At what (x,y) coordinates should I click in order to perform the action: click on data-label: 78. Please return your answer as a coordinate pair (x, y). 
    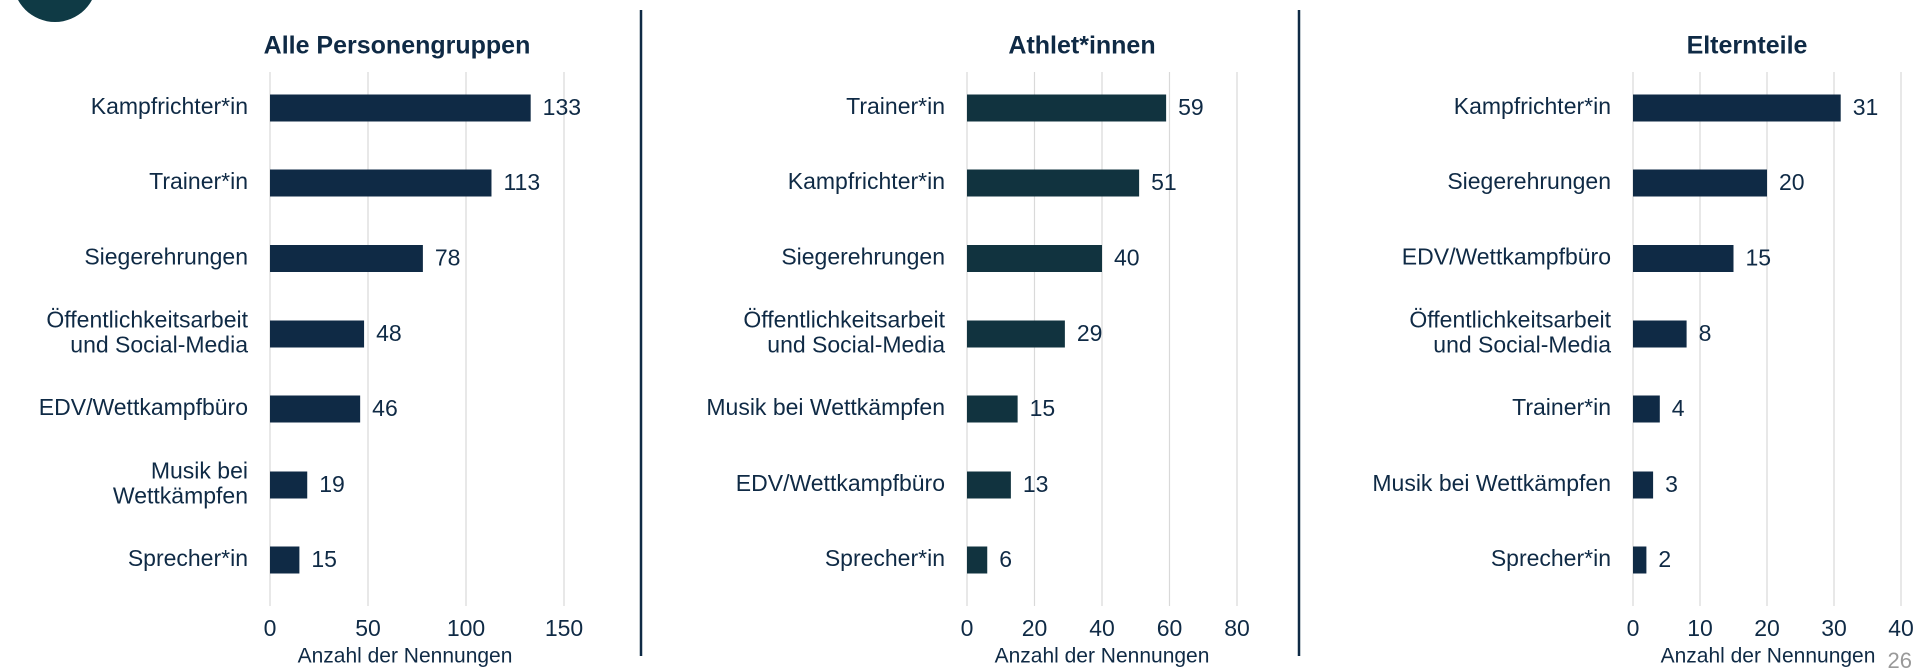
    Looking at the image, I should click on (448, 258).